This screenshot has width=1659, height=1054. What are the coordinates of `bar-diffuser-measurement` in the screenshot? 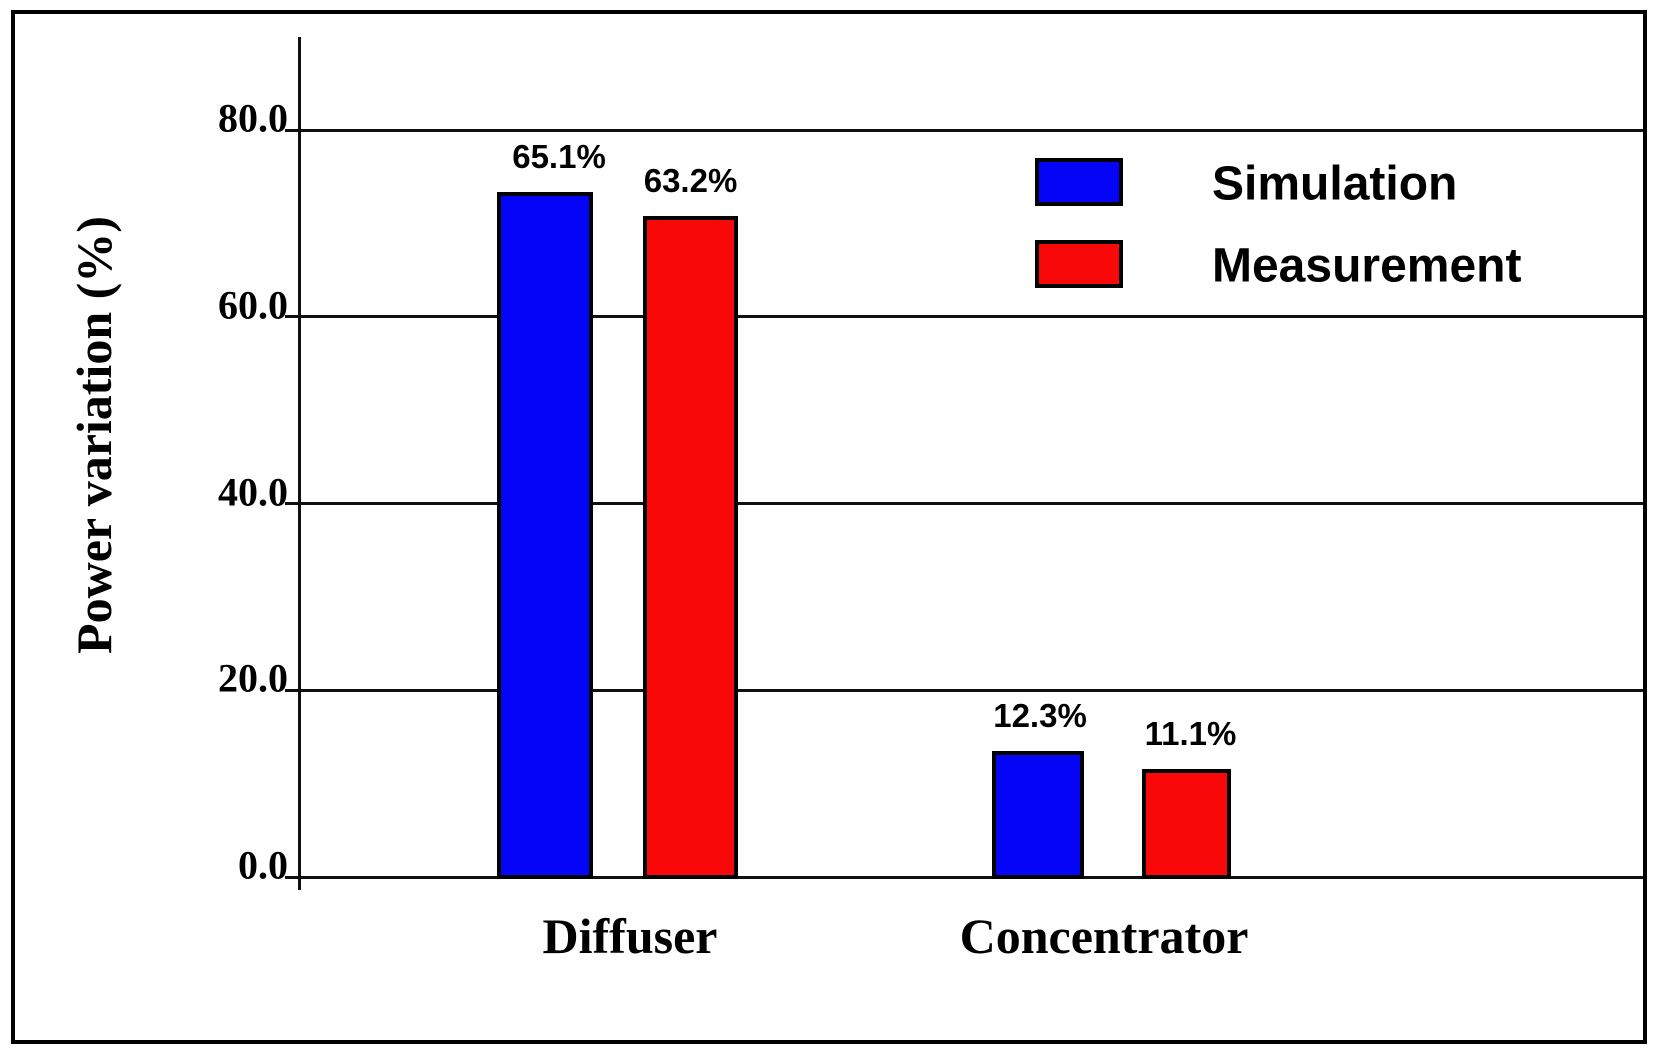 It's located at (690, 547).